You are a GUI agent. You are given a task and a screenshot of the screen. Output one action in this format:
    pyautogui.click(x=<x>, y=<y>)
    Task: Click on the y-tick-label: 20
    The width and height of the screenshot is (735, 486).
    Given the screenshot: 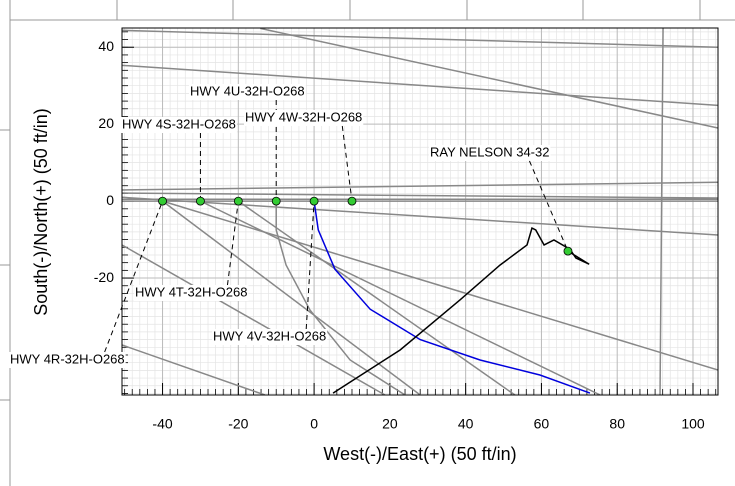 What is the action you would take?
    pyautogui.click(x=106, y=123)
    